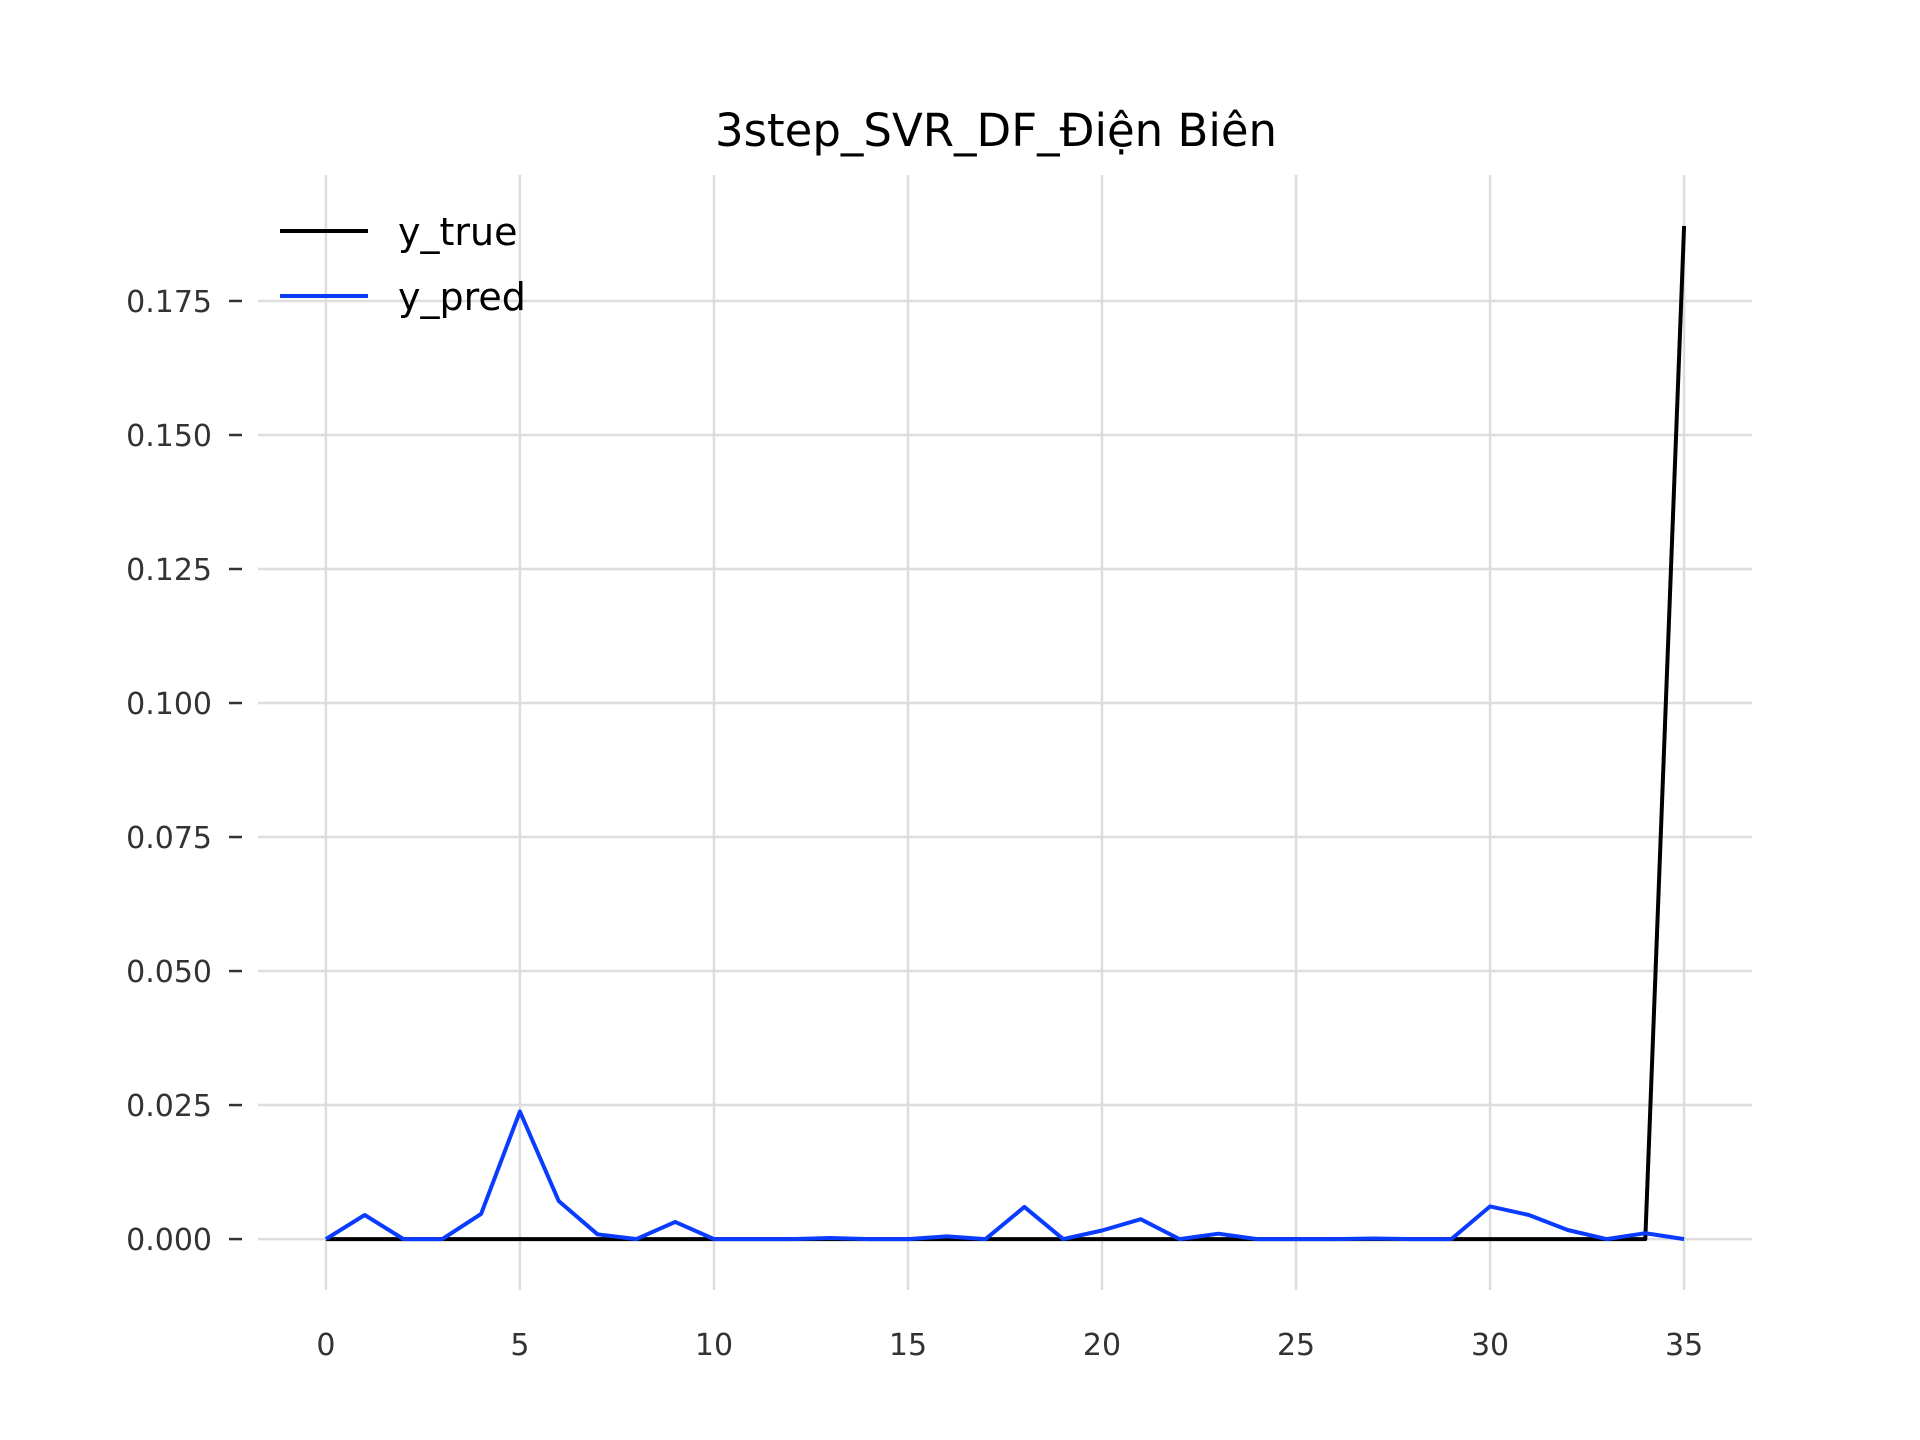 This screenshot has height=1440, width=1920. What do you see at coordinates (169, 1240) in the screenshot?
I see `y-tick-label: 0.000` at bounding box center [169, 1240].